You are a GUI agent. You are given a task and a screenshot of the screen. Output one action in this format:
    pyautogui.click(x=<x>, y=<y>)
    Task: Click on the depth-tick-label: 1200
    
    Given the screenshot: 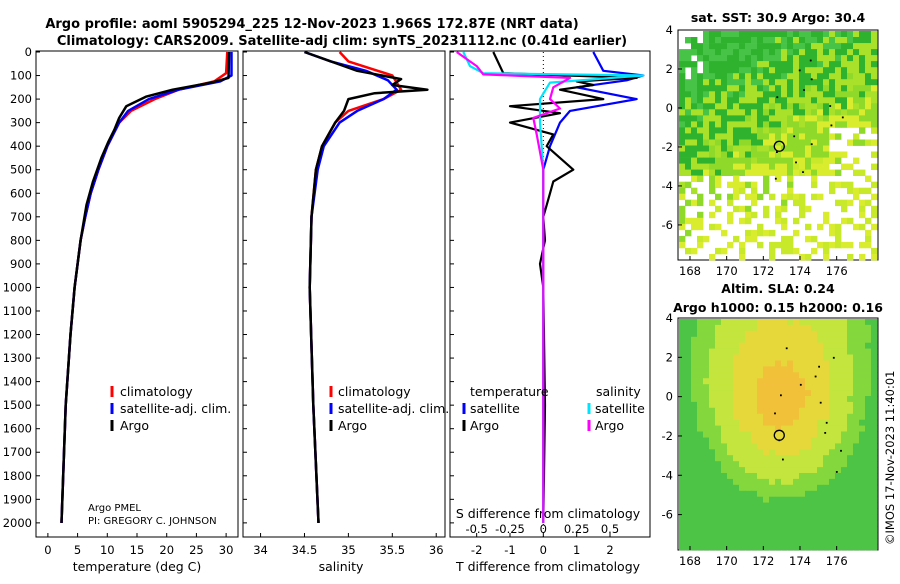 What is the action you would take?
    pyautogui.click(x=17, y=335)
    